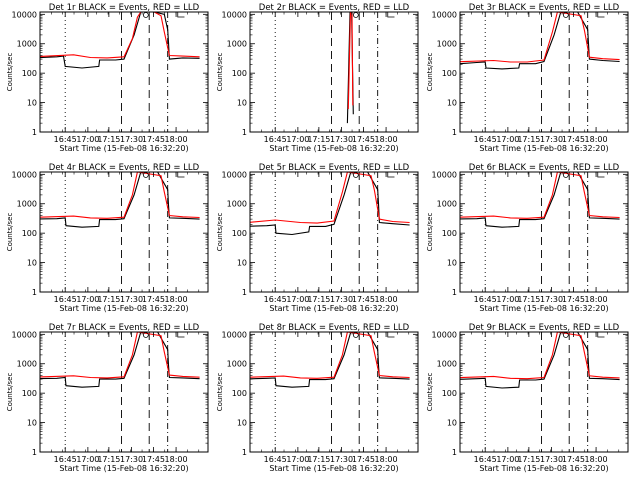 This screenshot has height=480, width=640. Describe the element at coordinates (124, 168) in the screenshot. I see `chart-title: Det 4r BLACK = Events, RED = LLD` at that location.